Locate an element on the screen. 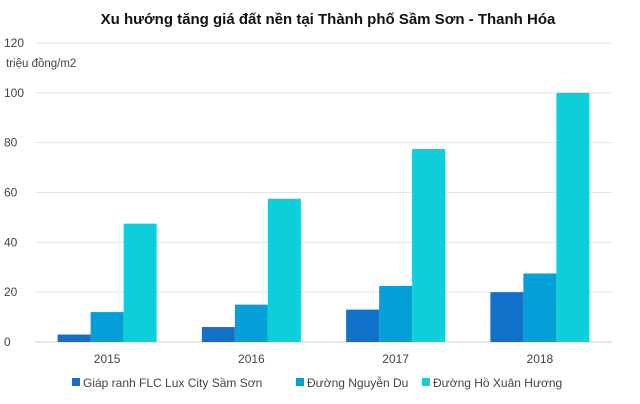 This screenshot has height=404, width=640. y-tick-label: 40 is located at coordinates (11, 242).